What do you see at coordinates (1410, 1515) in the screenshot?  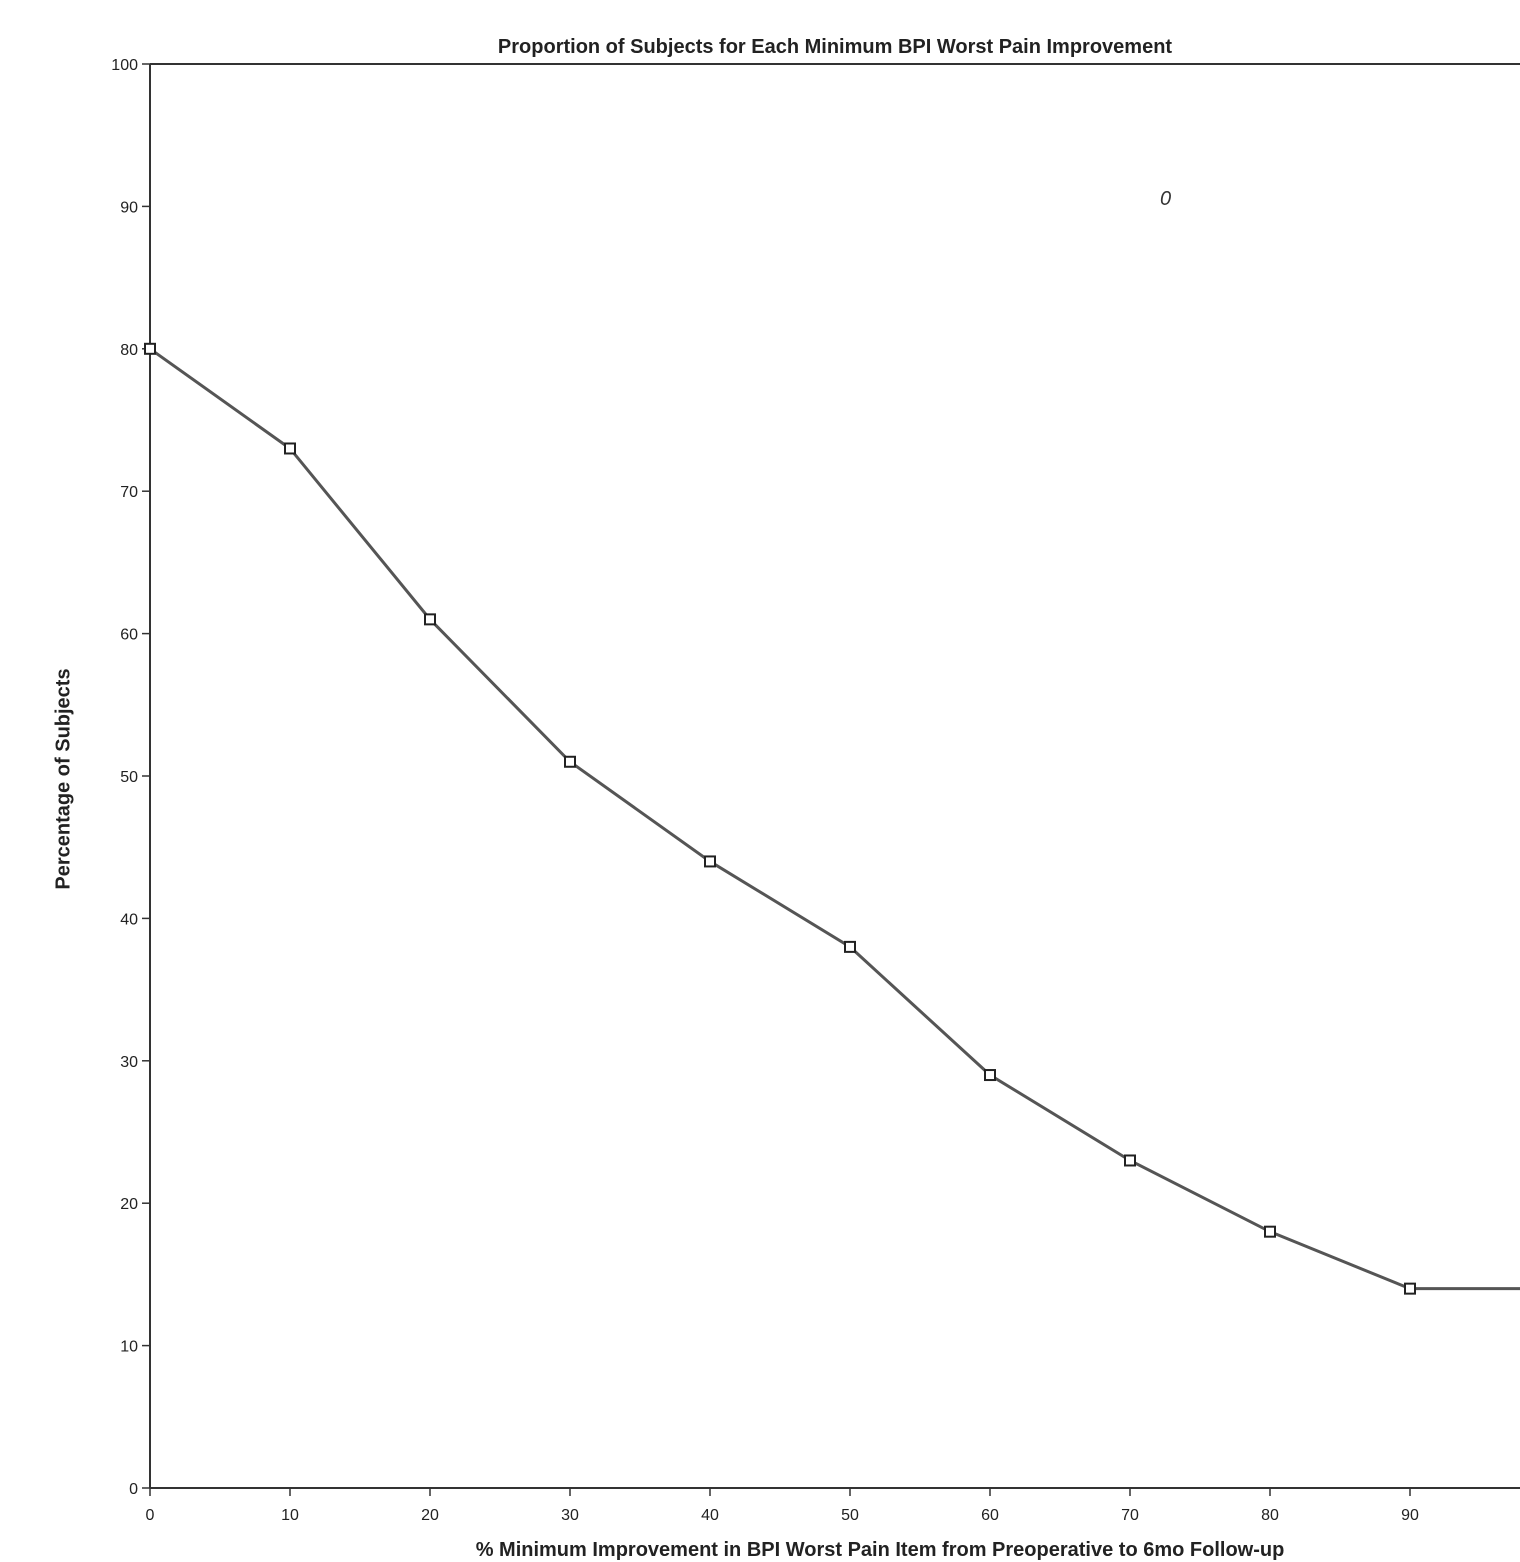 I see `x-tick-label: 90` at bounding box center [1410, 1515].